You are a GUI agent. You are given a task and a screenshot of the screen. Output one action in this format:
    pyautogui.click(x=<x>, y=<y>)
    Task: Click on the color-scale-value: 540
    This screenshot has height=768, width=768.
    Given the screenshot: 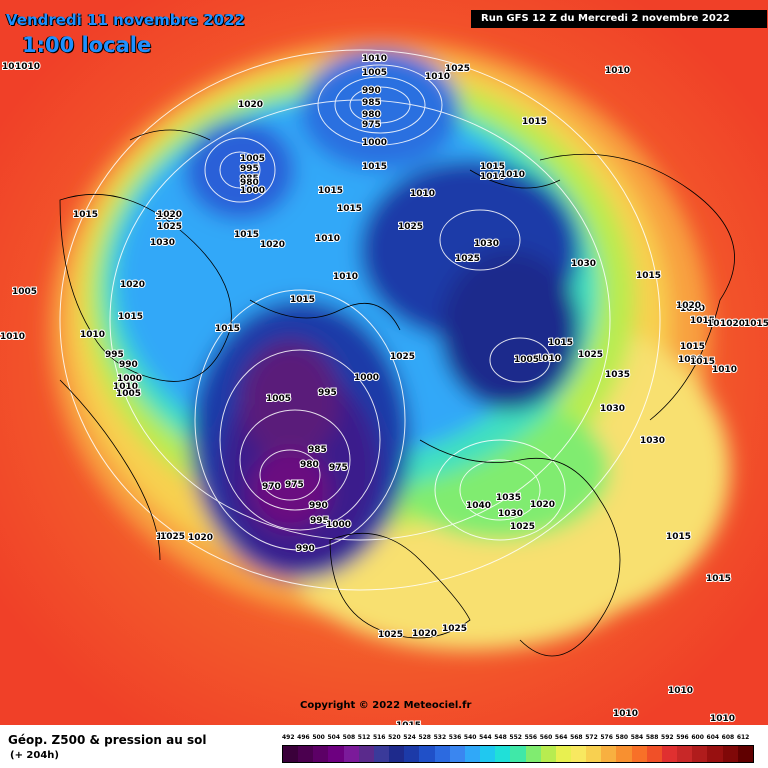 What is the action you would take?
    pyautogui.click(x=470, y=737)
    